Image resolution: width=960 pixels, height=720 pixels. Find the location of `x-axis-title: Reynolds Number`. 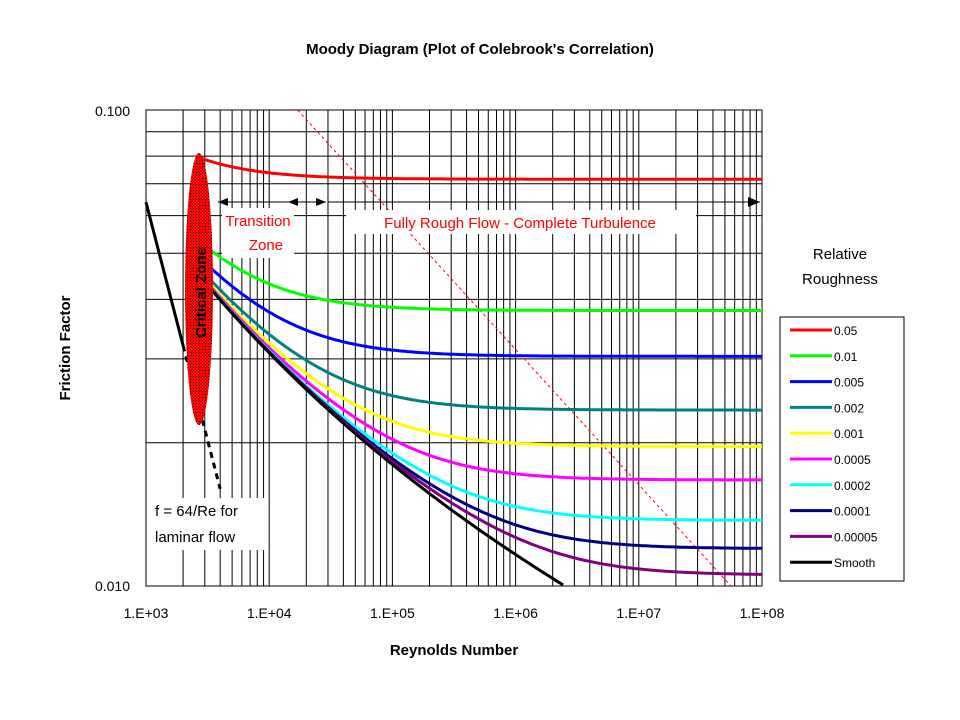

x-axis-title: Reynolds Number is located at coordinates (454, 650).